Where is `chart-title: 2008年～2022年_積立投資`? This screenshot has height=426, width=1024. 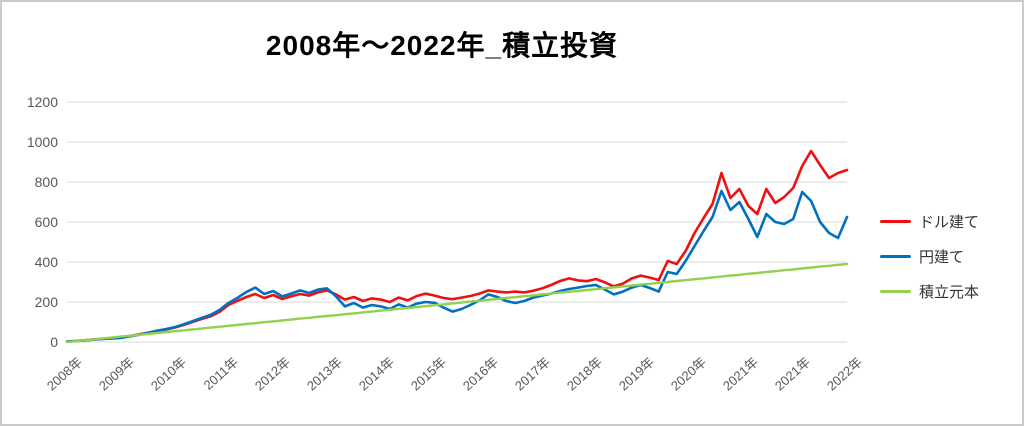
chart-title: 2008年～2022年_積立投資 is located at coordinates (442, 45).